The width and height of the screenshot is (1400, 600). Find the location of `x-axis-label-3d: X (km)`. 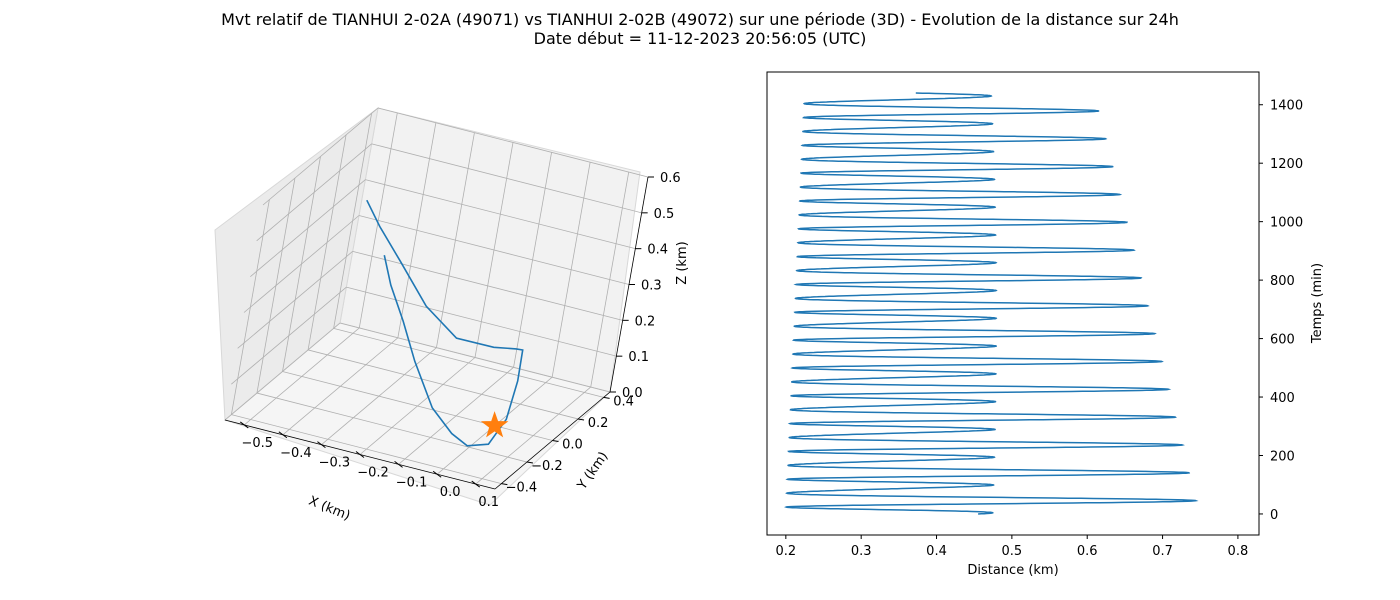

x-axis-label-3d: X (km) is located at coordinates (329, 509).